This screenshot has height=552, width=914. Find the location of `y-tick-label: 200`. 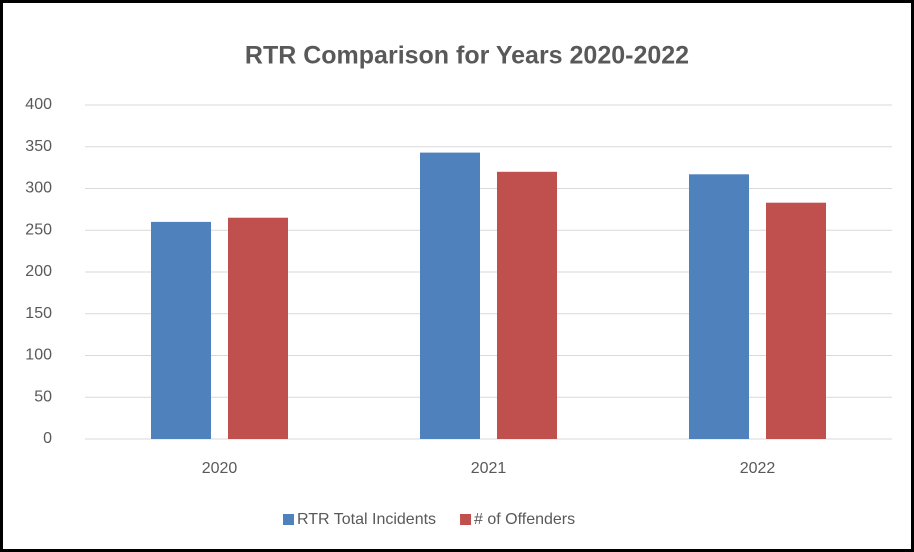

y-tick-label: 200 is located at coordinates (38, 271).